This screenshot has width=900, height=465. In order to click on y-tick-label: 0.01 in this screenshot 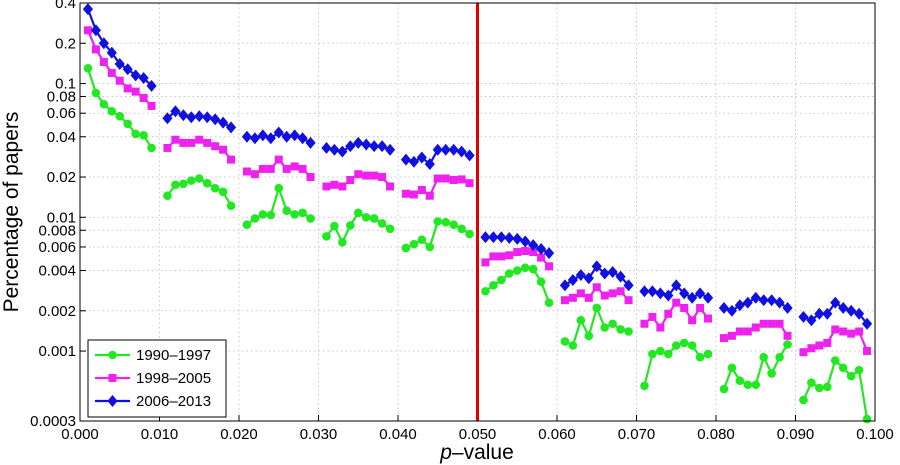, I will do `click(61, 217)`.